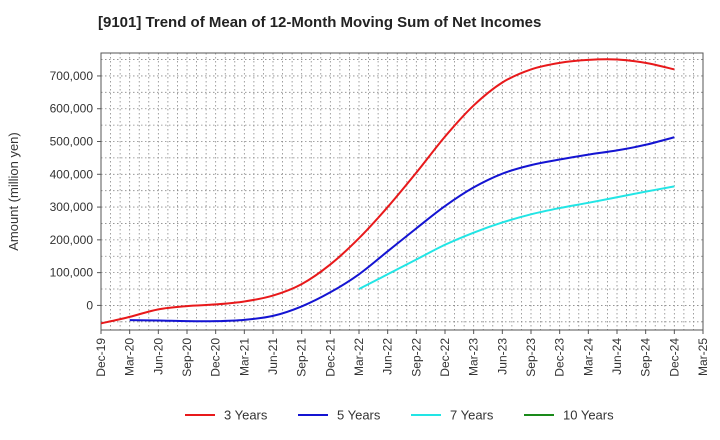  What do you see at coordinates (89, 305) in the screenshot?
I see `y-tick-label: 0` at bounding box center [89, 305].